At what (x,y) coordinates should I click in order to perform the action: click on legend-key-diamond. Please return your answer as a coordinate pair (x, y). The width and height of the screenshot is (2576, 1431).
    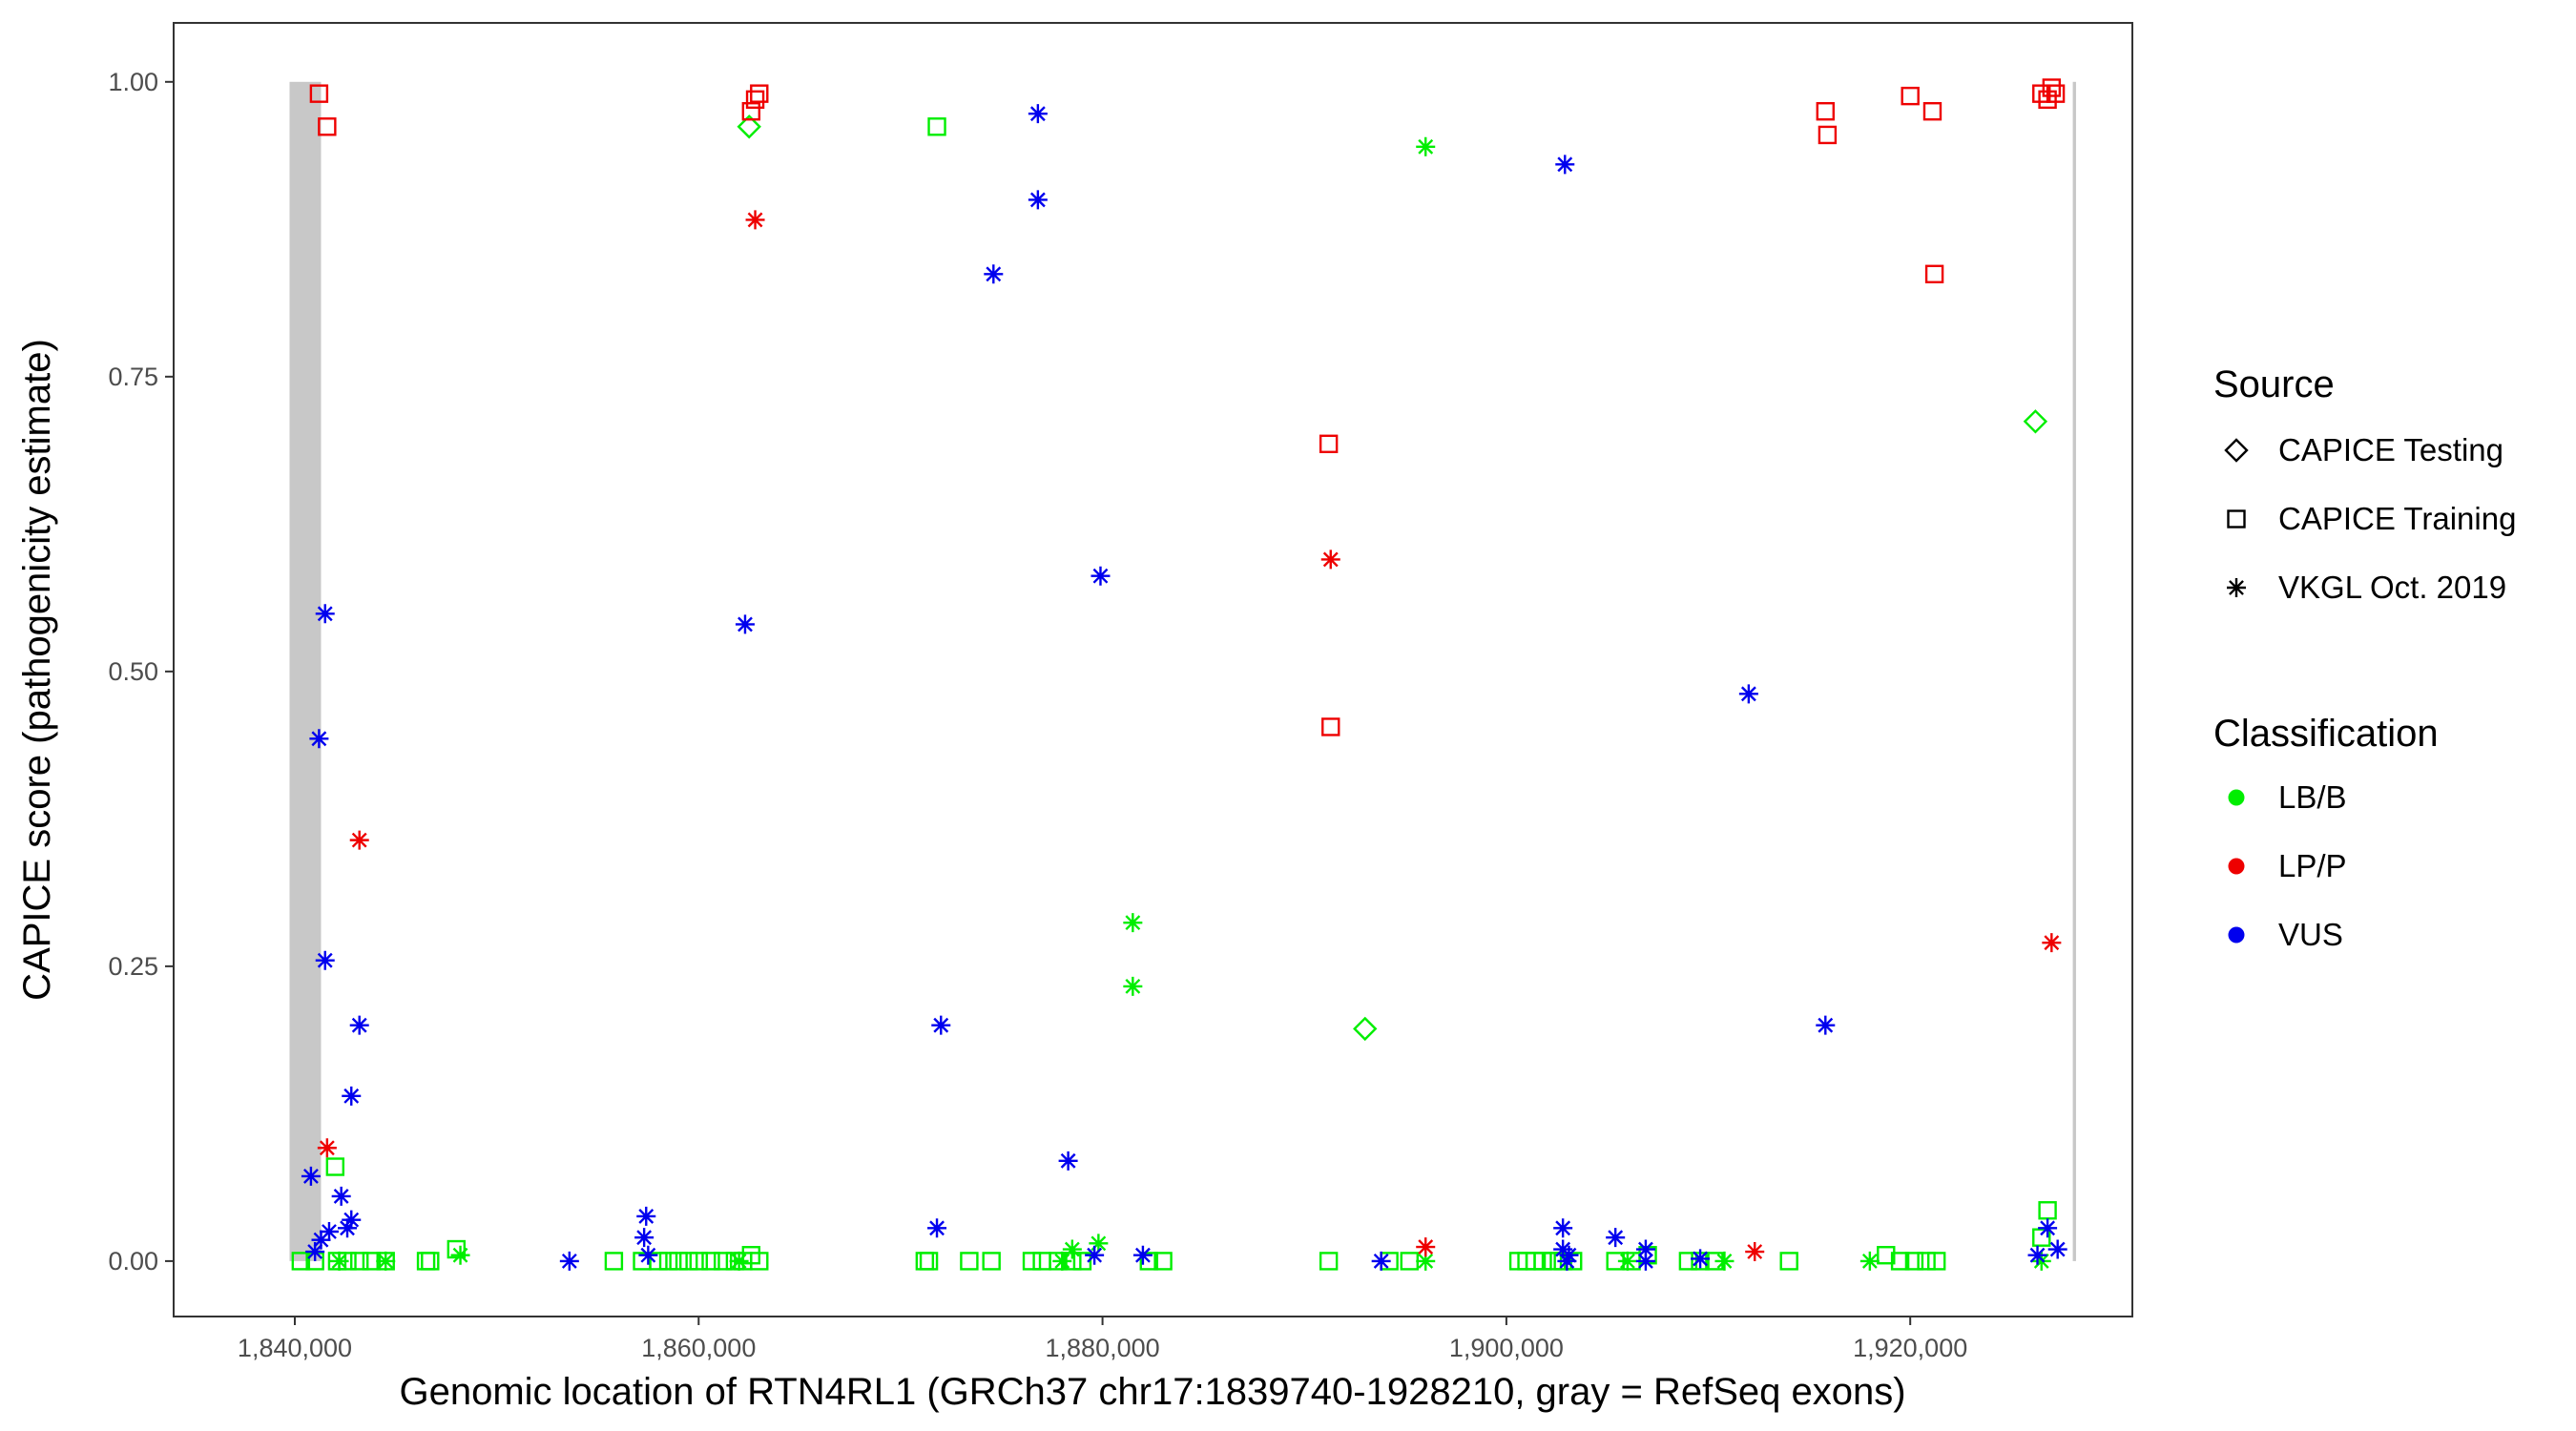
    Looking at the image, I should click on (2236, 450).